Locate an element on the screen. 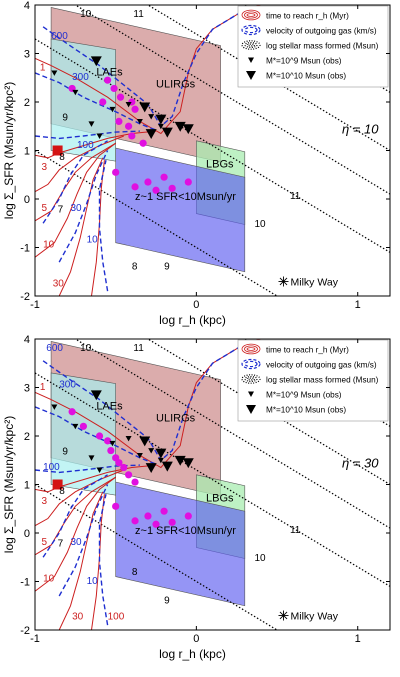 The image size is (400, 677). velocity-label: 300 is located at coordinates (80, 77).